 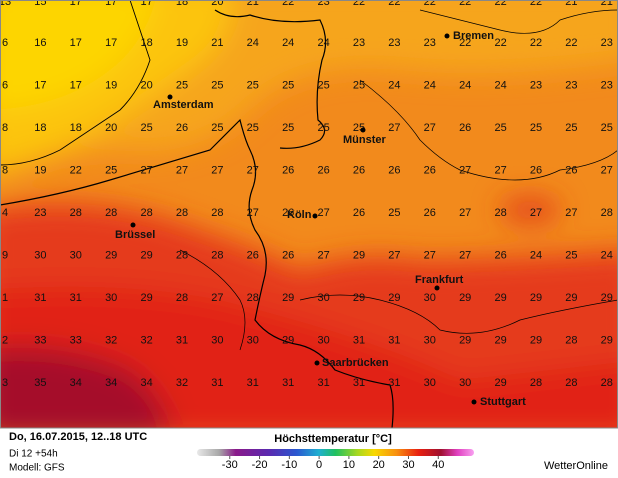 I want to click on color-bar-tick-label: -30, so click(x=230, y=465).